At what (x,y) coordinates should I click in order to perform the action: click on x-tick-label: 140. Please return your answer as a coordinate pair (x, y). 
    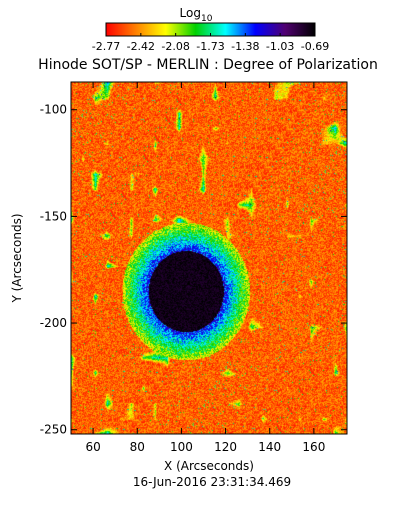
    Looking at the image, I should click on (269, 447).